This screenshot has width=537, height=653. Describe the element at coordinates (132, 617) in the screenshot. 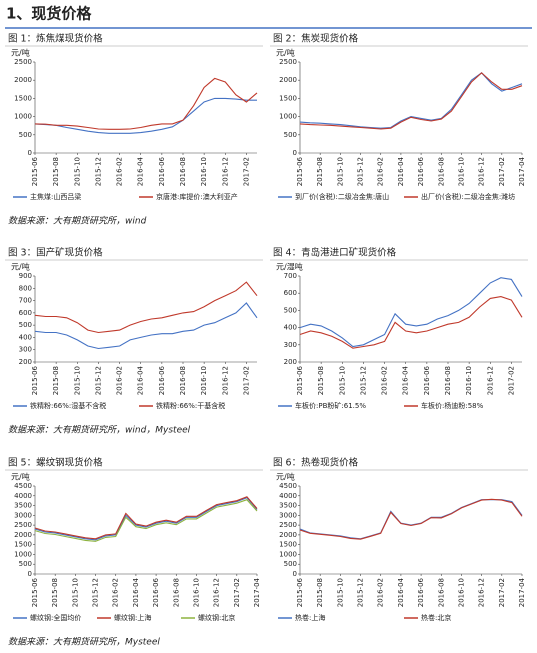

I see `legend-label: 螺纹钢:上海` at that location.